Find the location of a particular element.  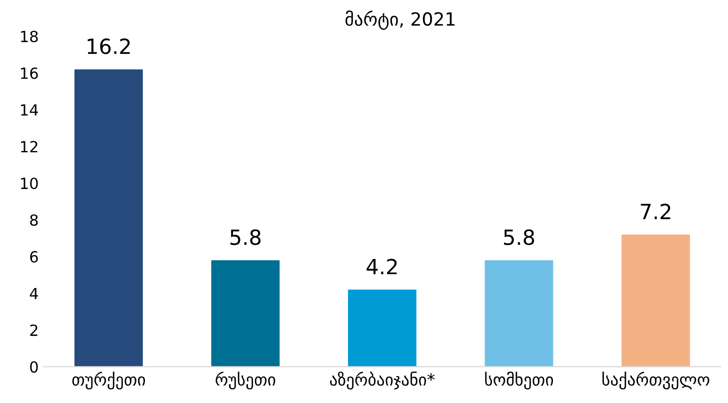

x-tick-label: სომხეთი is located at coordinates (519, 381).